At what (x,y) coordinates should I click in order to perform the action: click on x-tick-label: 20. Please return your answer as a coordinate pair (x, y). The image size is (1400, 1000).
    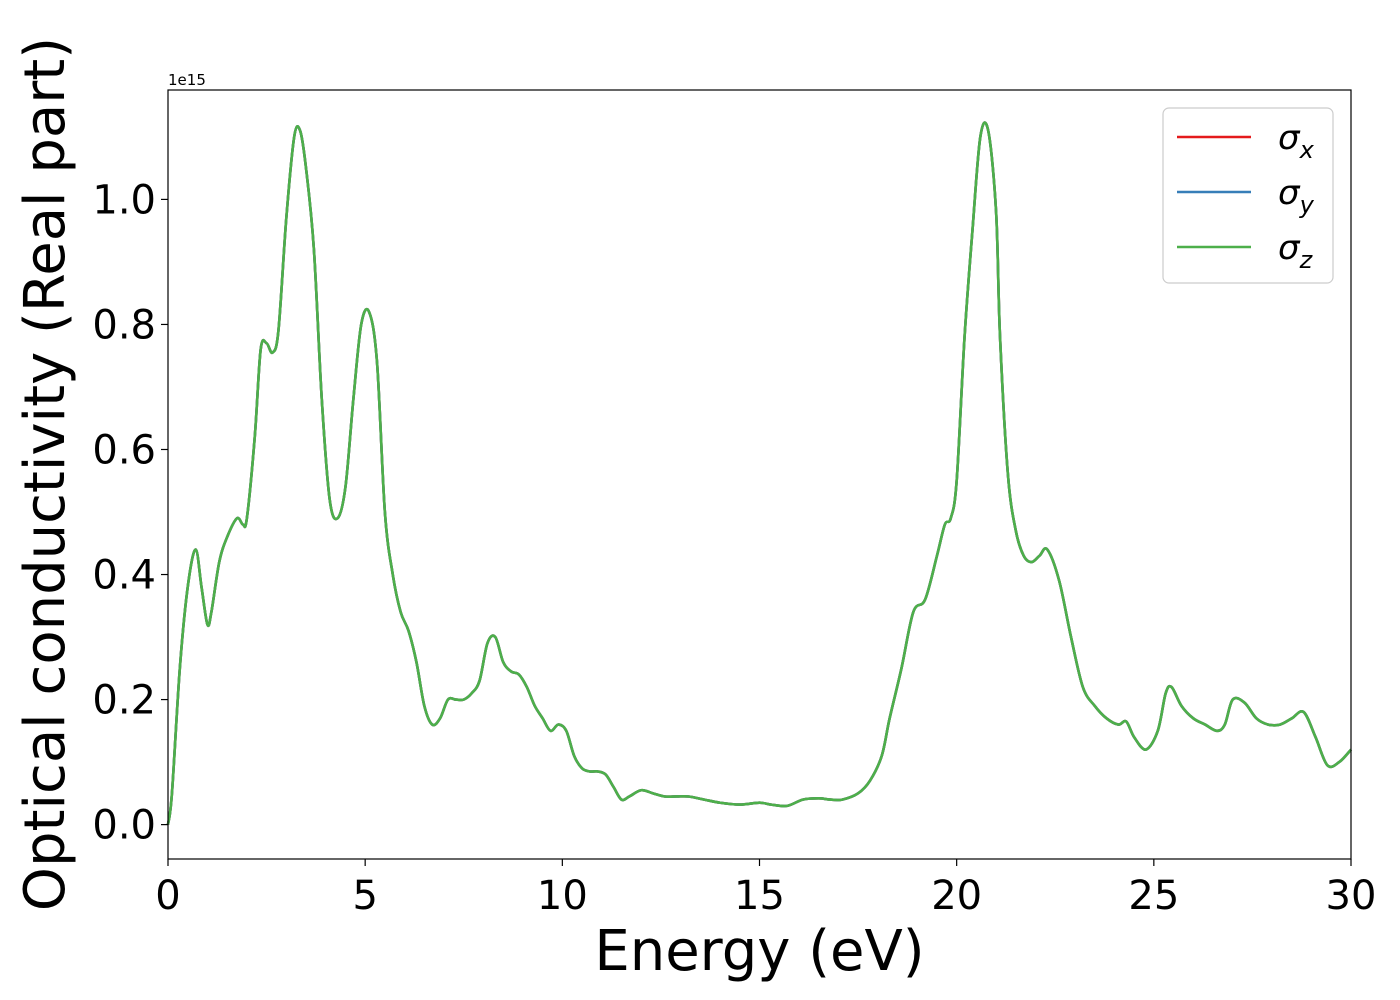
    Looking at the image, I should click on (956, 896).